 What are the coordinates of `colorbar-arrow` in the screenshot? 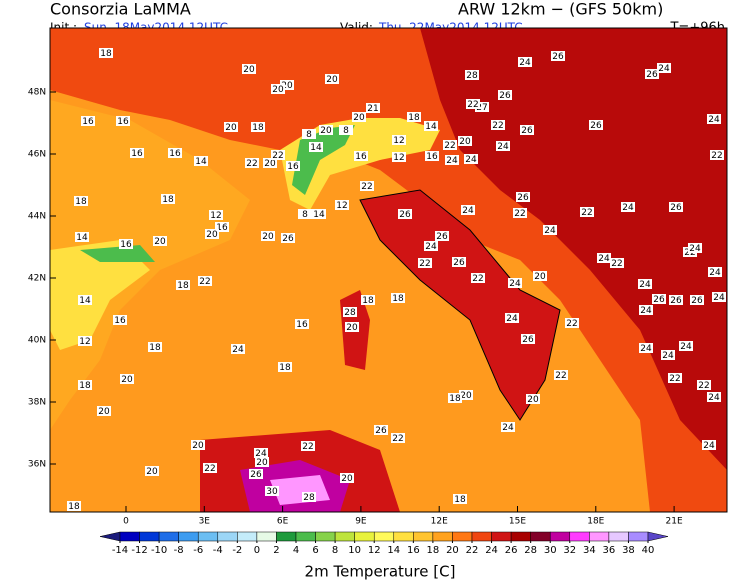 It's located at (110, 536).